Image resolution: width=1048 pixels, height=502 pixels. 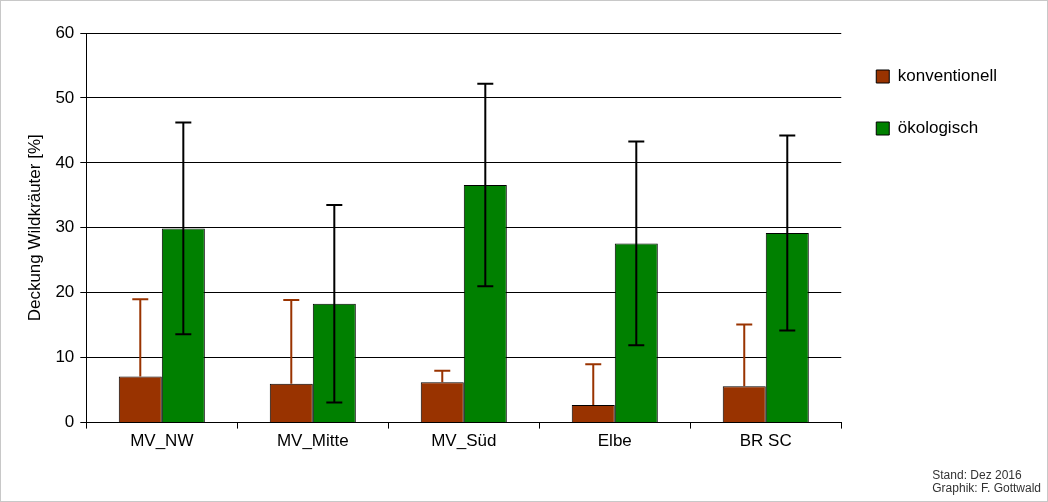 What do you see at coordinates (34, 228) in the screenshot?
I see `y-axis-title: Deckung Wildkräuter [%]` at bounding box center [34, 228].